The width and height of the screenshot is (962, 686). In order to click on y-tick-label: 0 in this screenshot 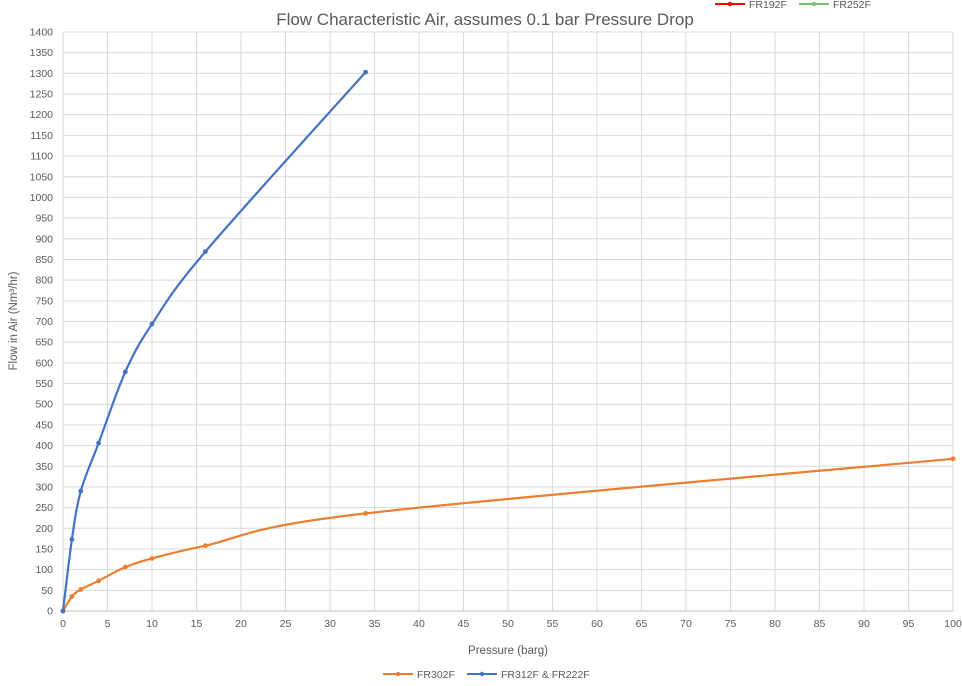, I will do `click(50, 612)`.